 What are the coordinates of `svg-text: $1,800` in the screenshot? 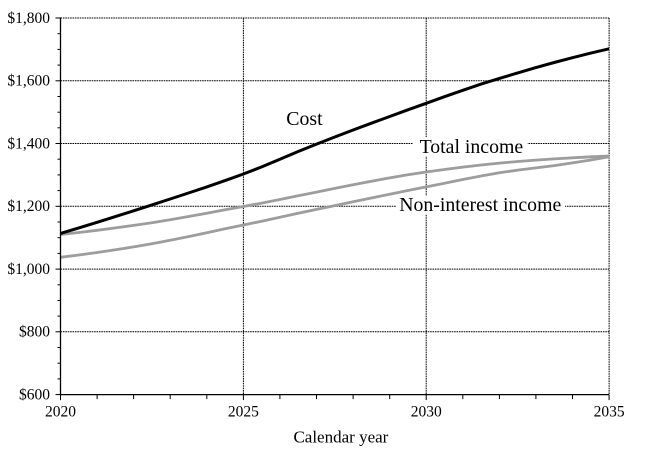 It's located at (28, 18).